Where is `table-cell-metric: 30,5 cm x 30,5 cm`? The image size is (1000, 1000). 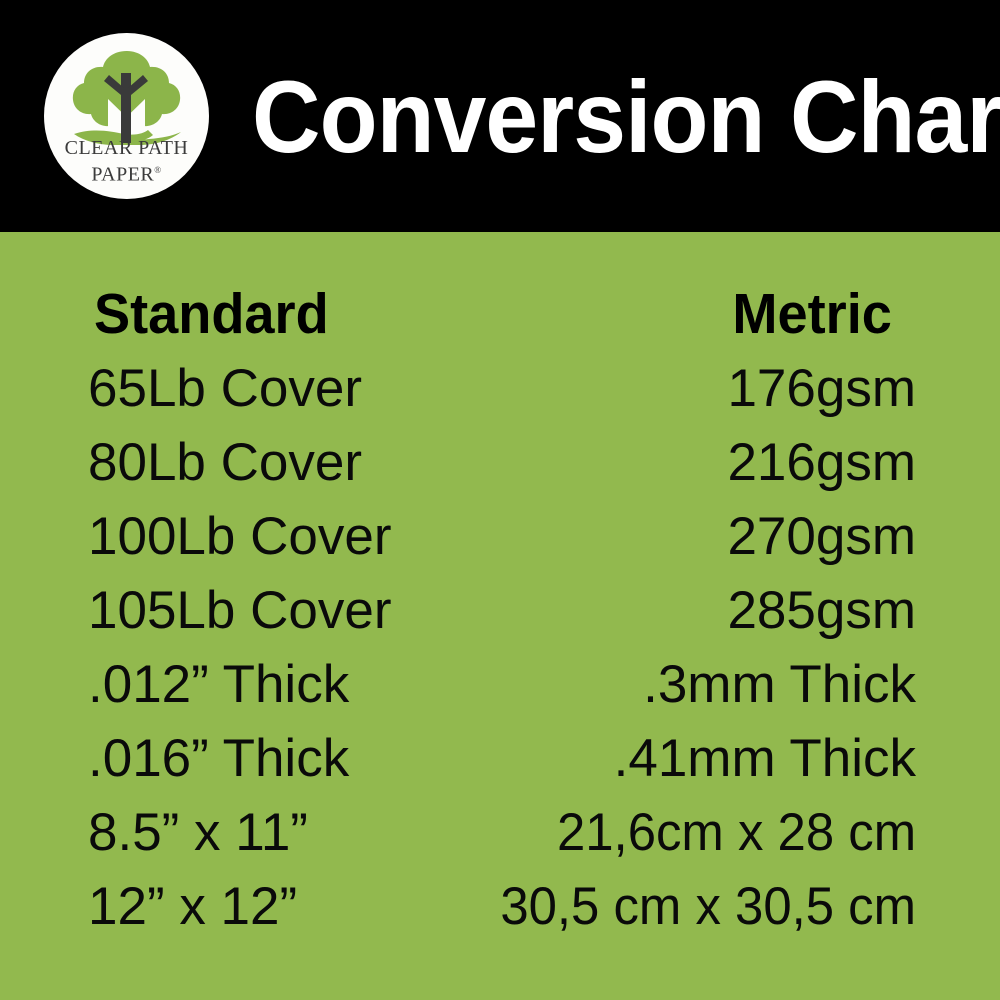
table-cell-metric: 30,5 cm x 30,5 cm is located at coordinates (708, 906).